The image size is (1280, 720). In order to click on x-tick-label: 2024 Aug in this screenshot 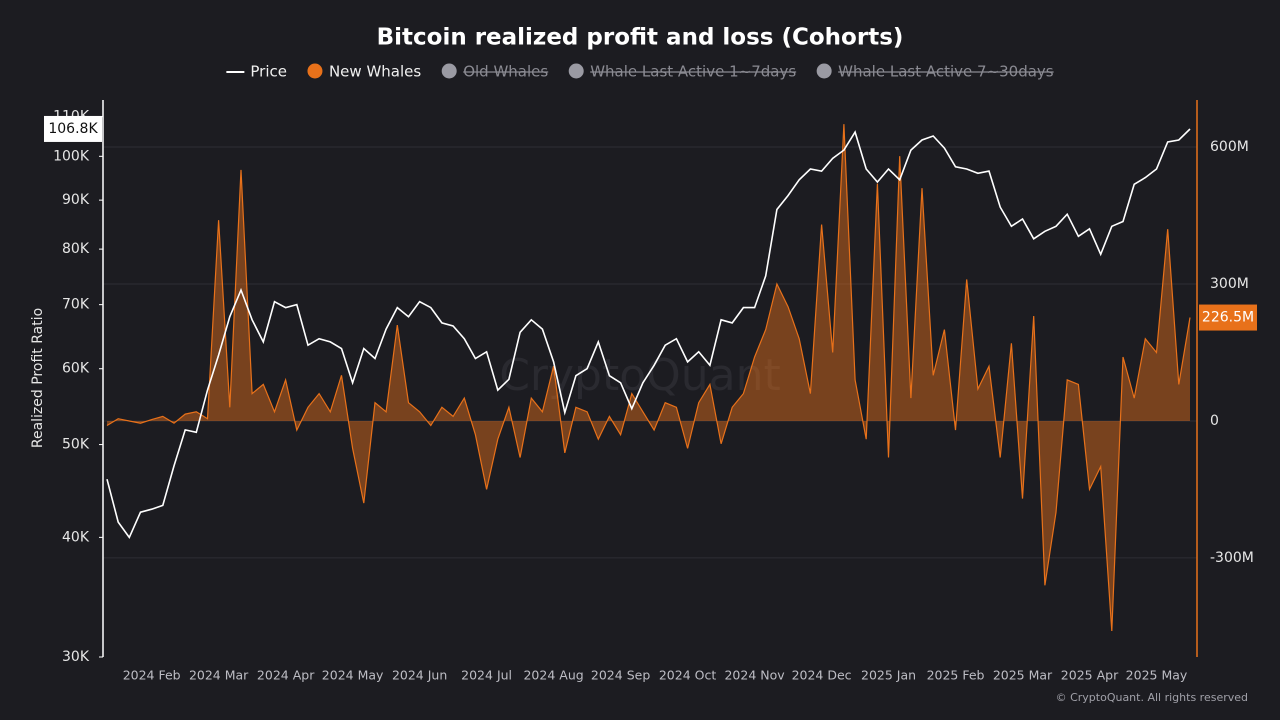, I will do `click(553, 675)`.